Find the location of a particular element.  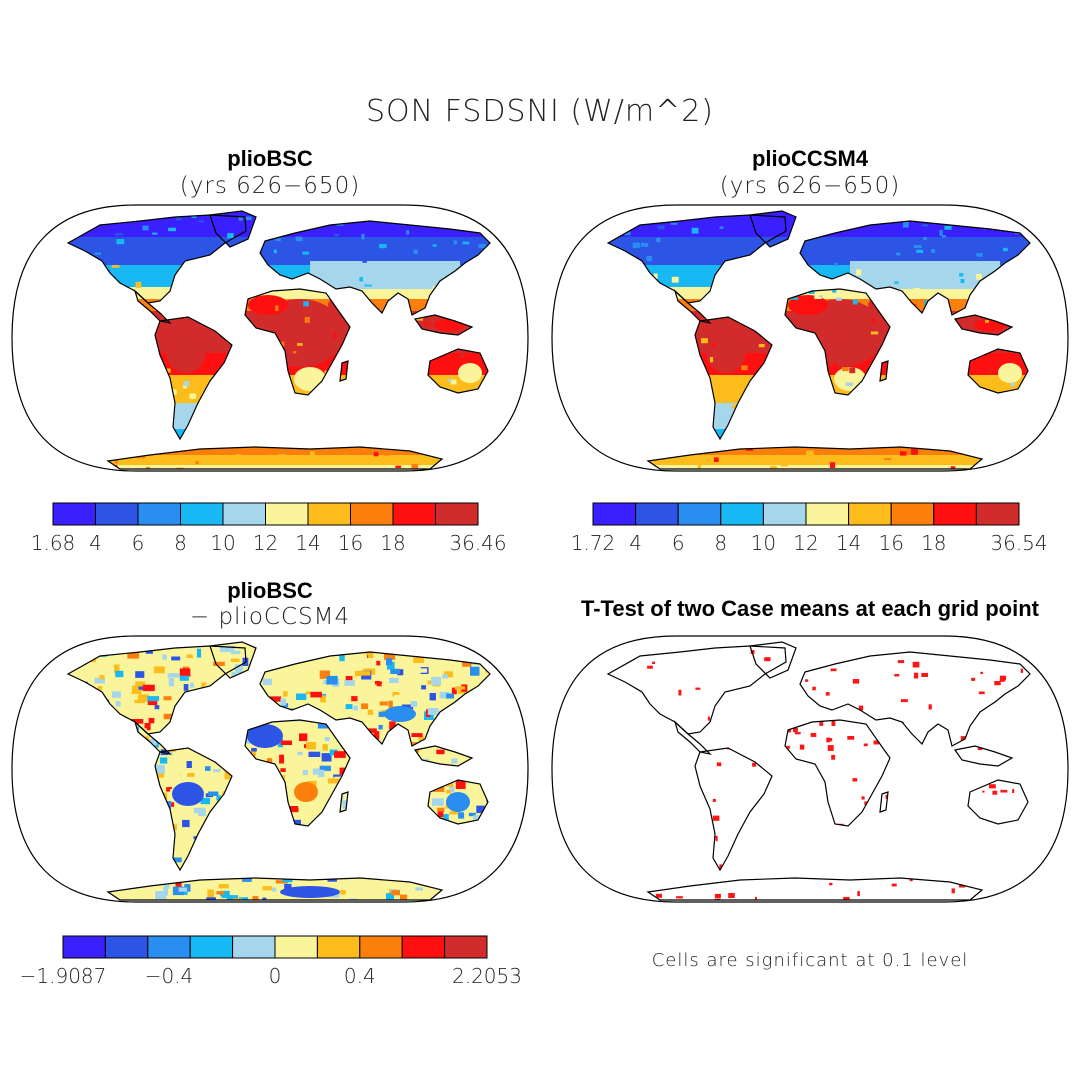

colorbar-tick-label: 14 is located at coordinates (307, 543).